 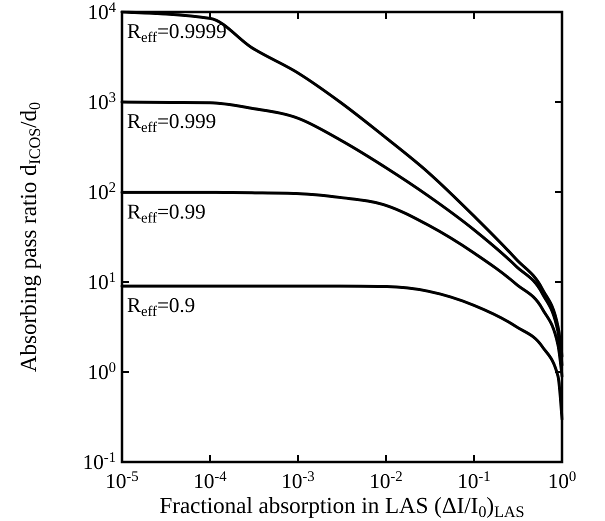 I want to click on x-tick-label: 10$^{-4}$, so click(x=210, y=481).